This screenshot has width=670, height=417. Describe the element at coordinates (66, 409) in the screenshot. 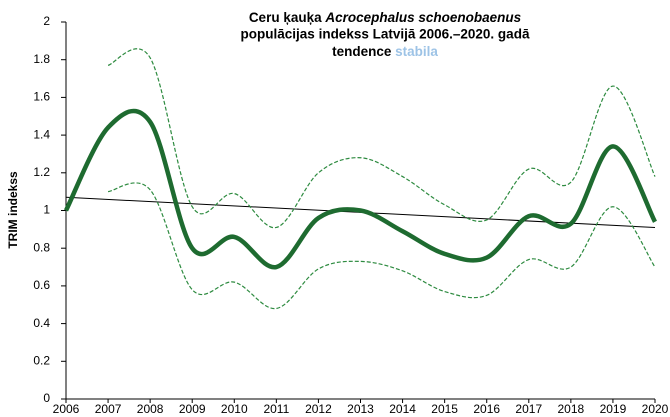

I see `x-tick-label: 2006` at that location.